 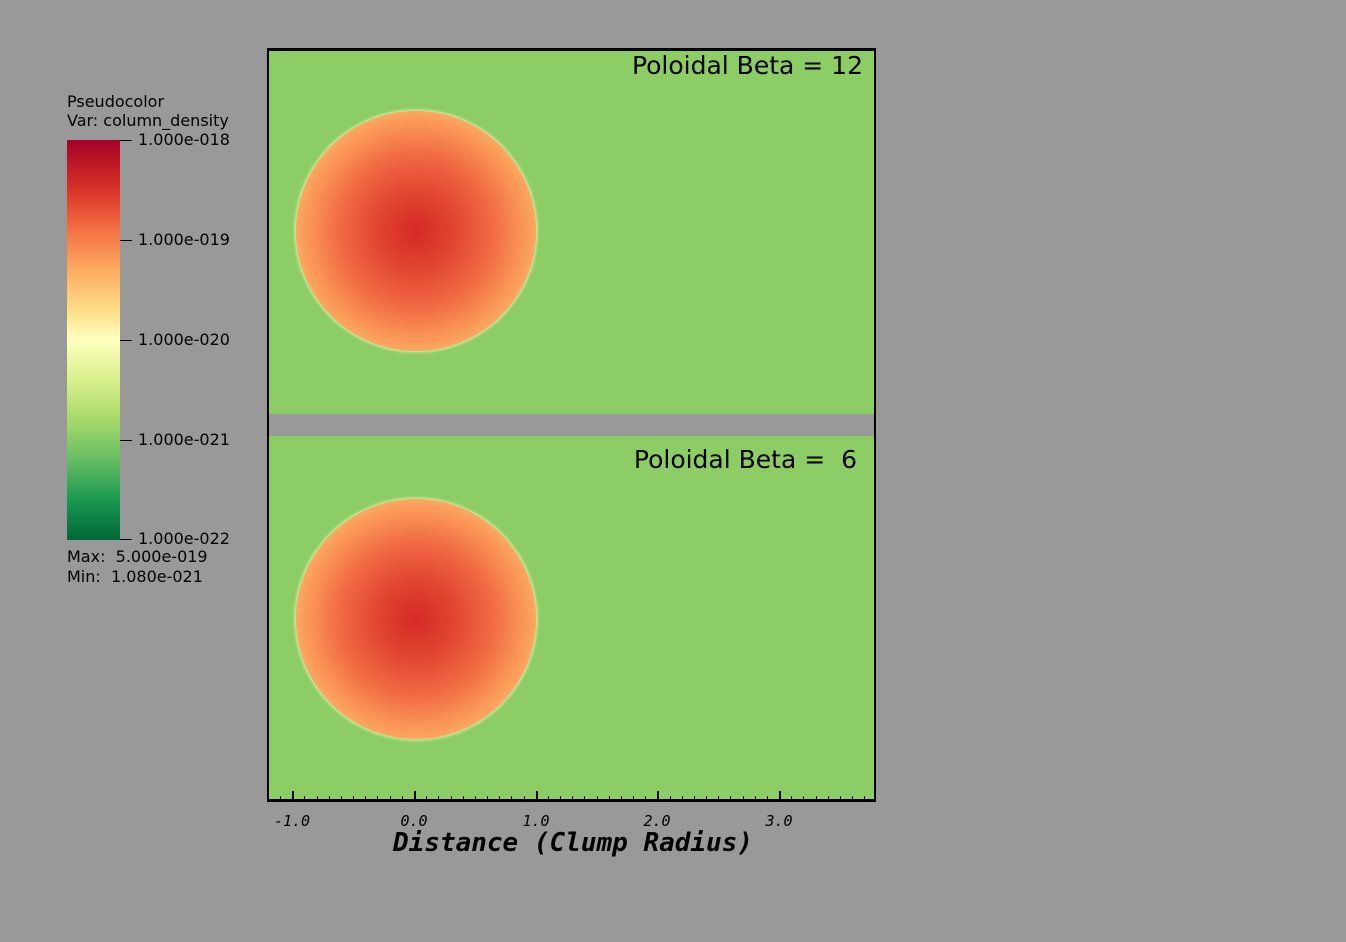 I want to click on x-axis-title: Distance (Clump Radius), so click(x=573, y=843).